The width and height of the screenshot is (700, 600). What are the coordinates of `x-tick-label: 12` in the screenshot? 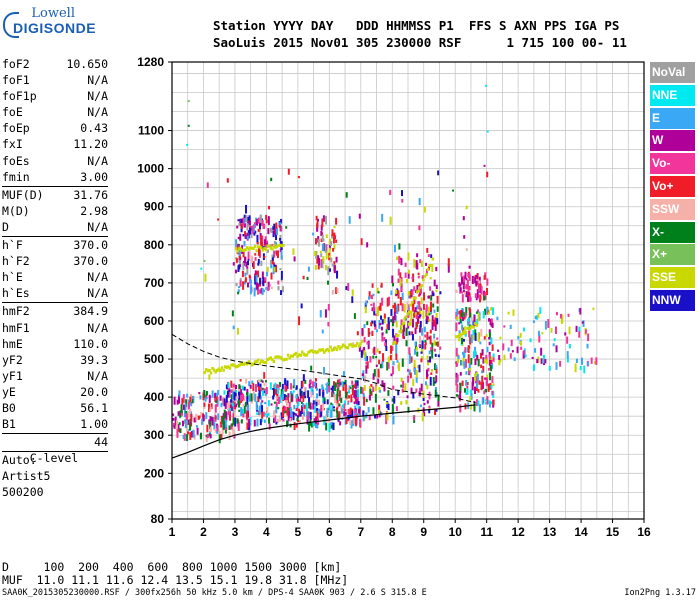 It's located at (518, 532).